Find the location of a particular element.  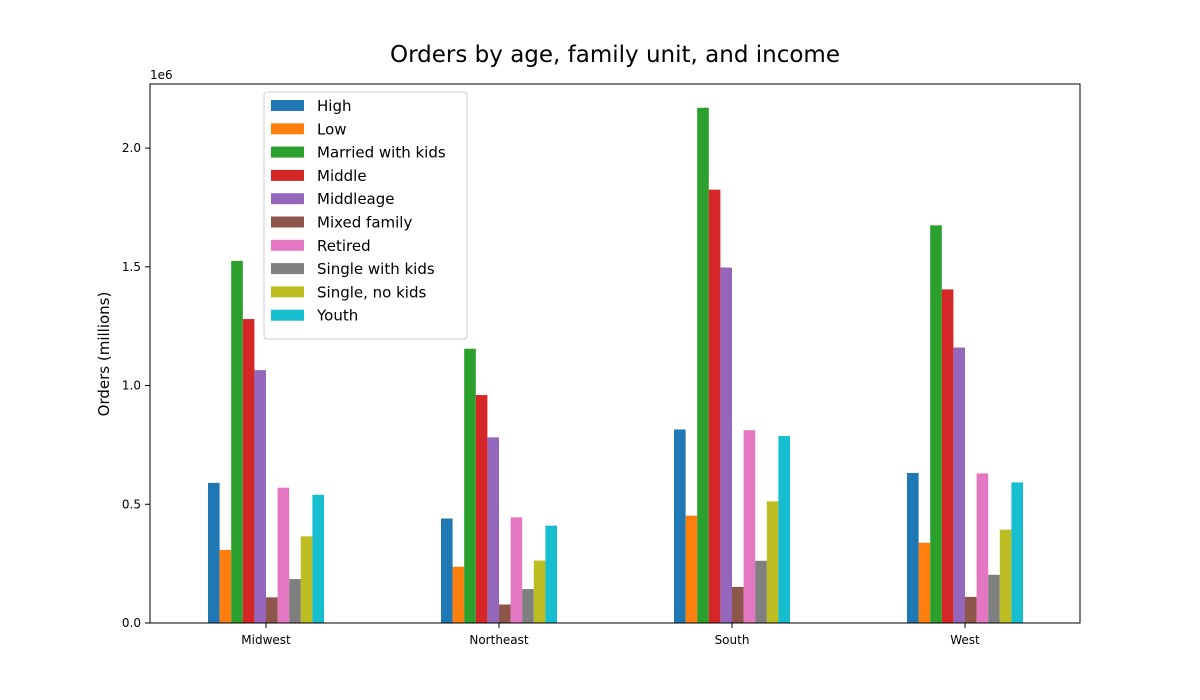

chart-title: Orders by age, family unit, and income is located at coordinates (615, 55).